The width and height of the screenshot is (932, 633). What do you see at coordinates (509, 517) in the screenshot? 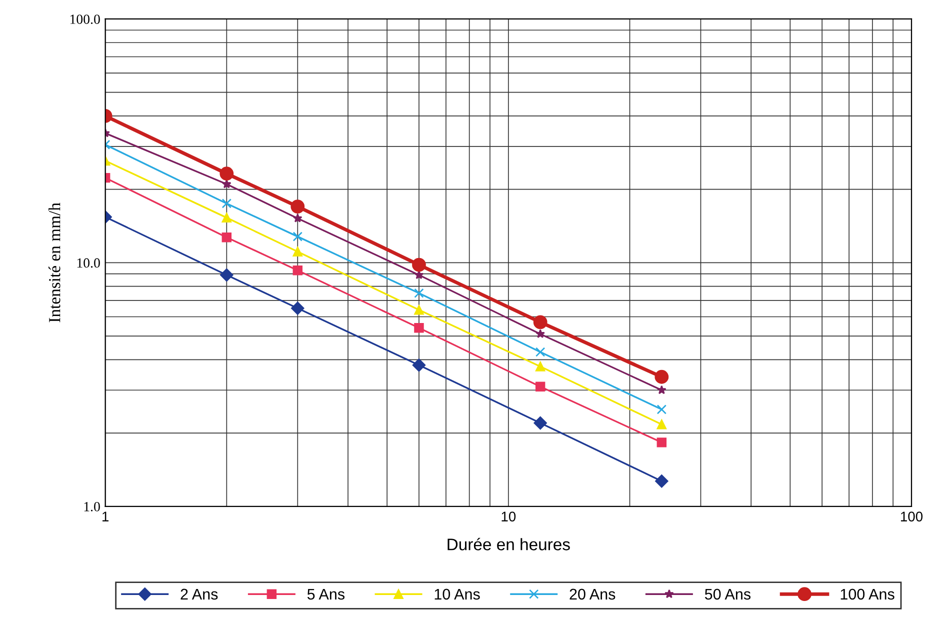
I see `x-tick-label: 10` at bounding box center [509, 517].